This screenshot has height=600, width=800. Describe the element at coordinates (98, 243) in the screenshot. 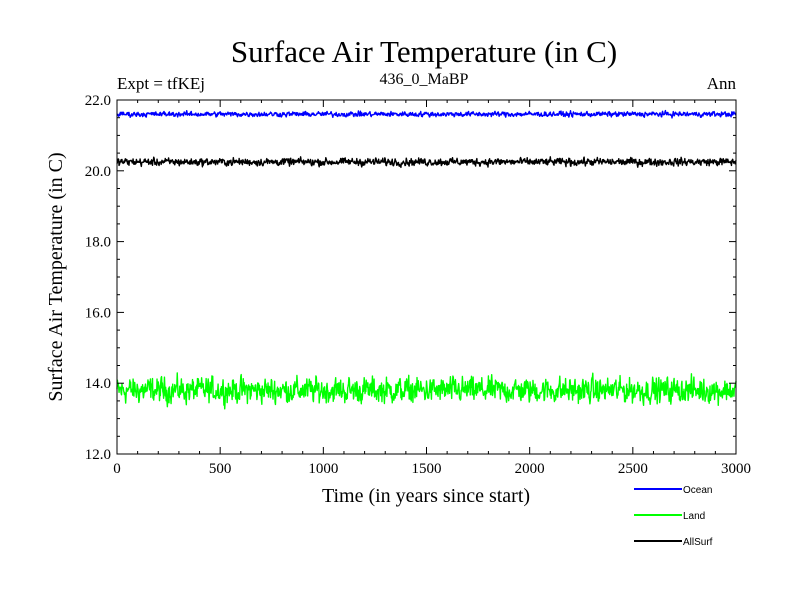

I see `y-tick-label: 18.0` at that location.